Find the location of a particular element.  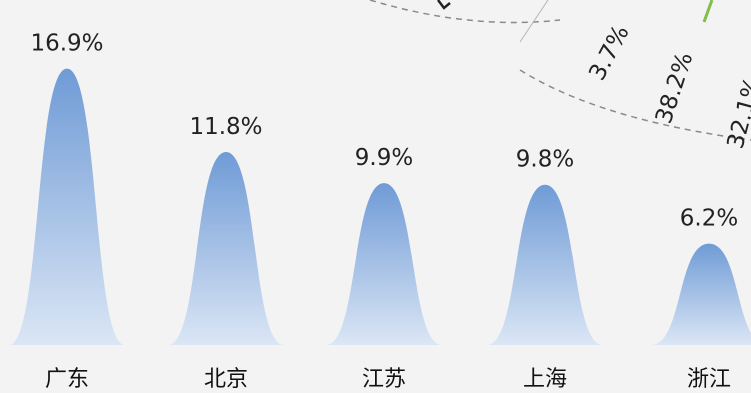

bar-浙江 is located at coordinates (701, 294).